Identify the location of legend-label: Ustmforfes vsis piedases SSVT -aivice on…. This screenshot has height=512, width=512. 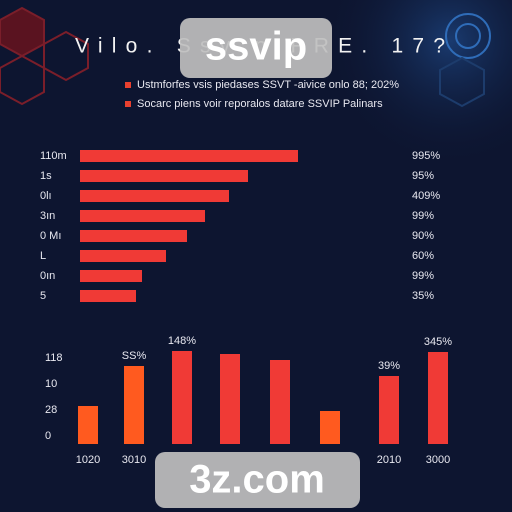
(268, 85).